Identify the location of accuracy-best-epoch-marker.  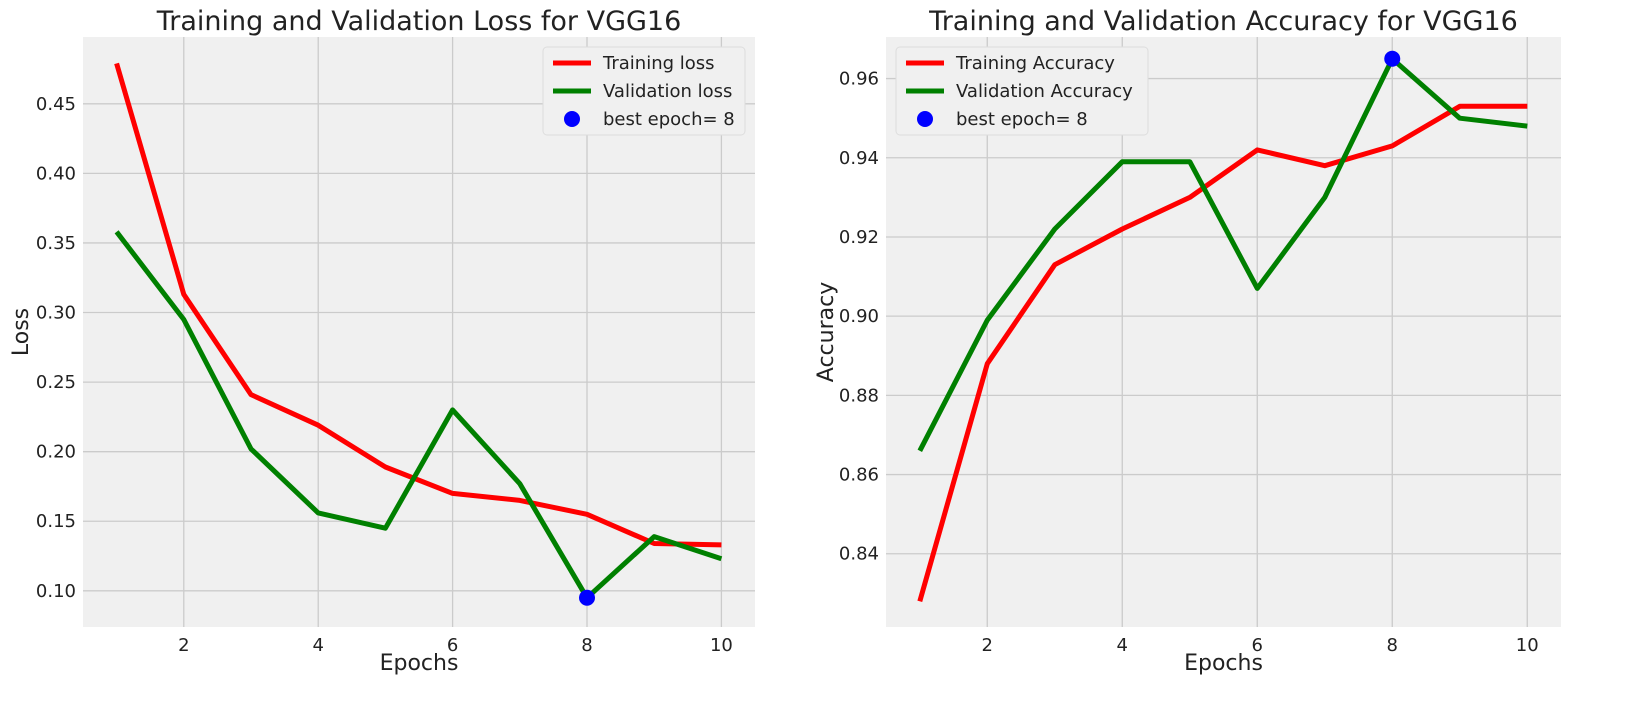
(1392, 58).